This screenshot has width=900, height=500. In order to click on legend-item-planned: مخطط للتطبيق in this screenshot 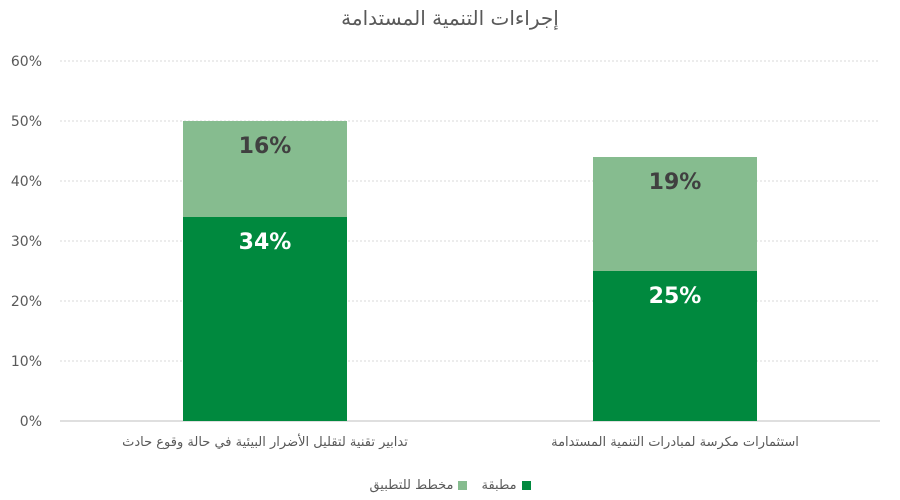, I will do `click(418, 485)`.